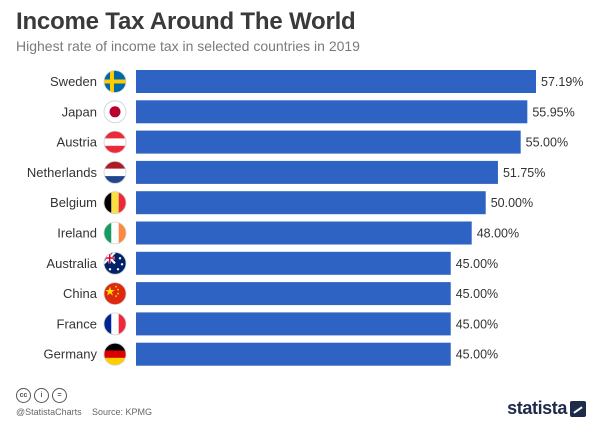 Image resolution: width=598 pixels, height=426 pixels. I want to click on category-label: Japan, so click(79, 111).